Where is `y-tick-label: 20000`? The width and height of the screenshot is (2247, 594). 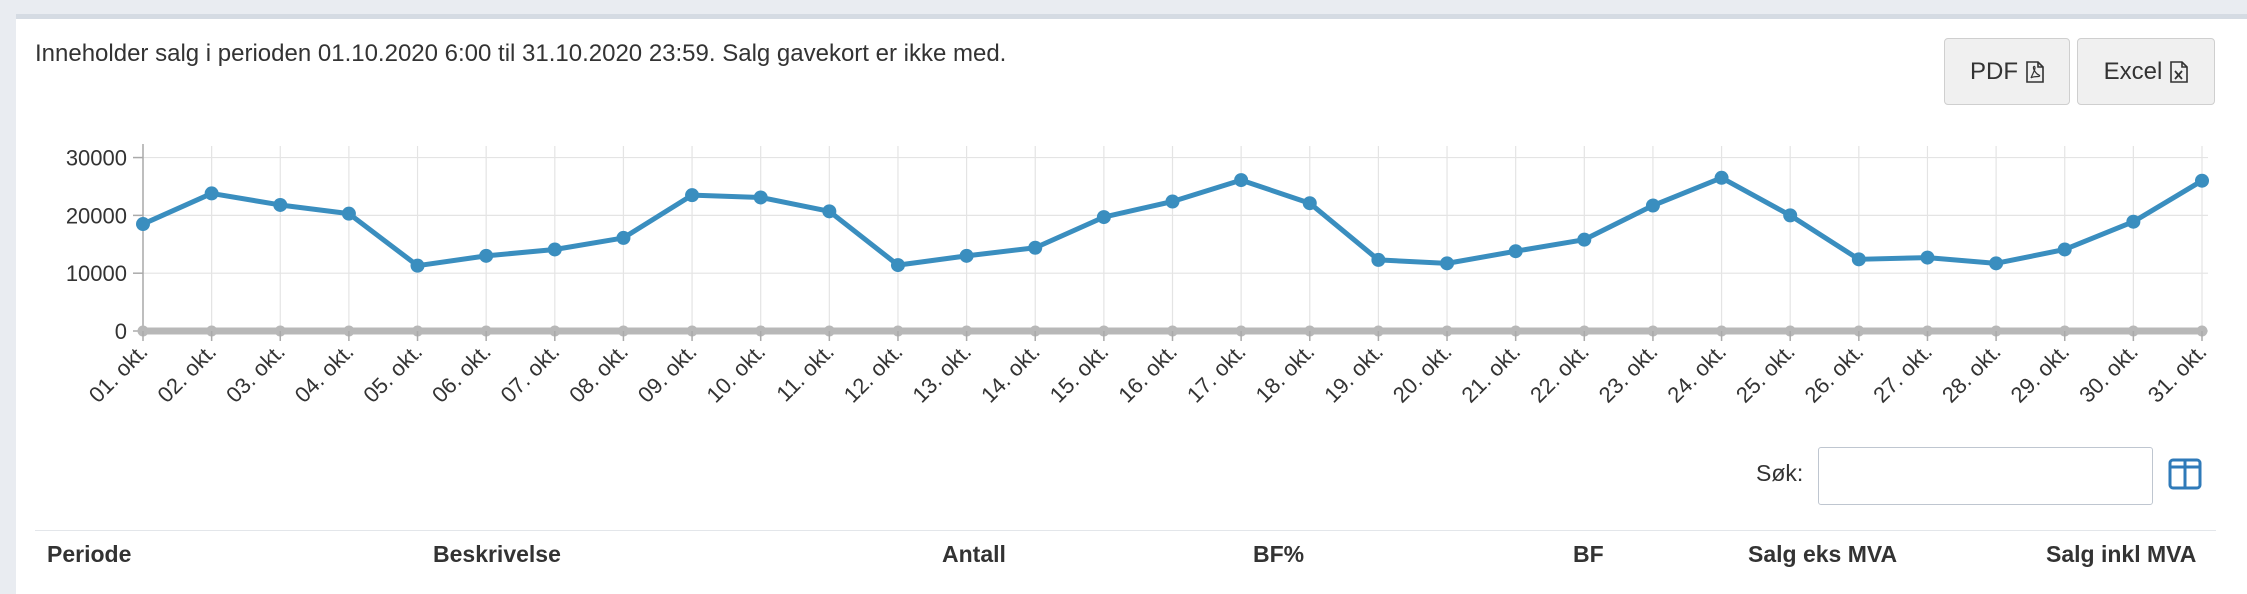 y-tick-label: 20000 is located at coordinates (96, 215).